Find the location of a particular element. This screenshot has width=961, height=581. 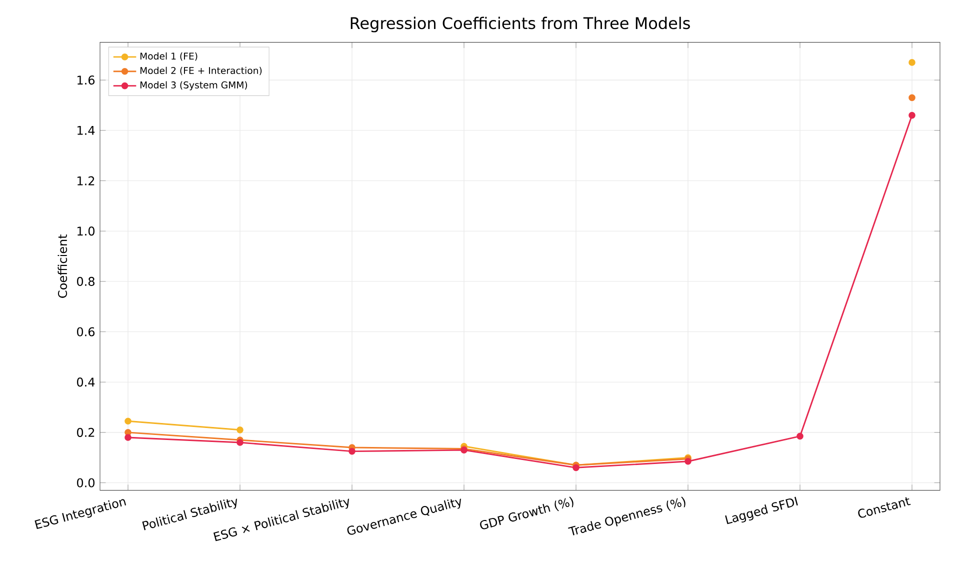

y-tick-label: 0.0 is located at coordinates (85, 483).